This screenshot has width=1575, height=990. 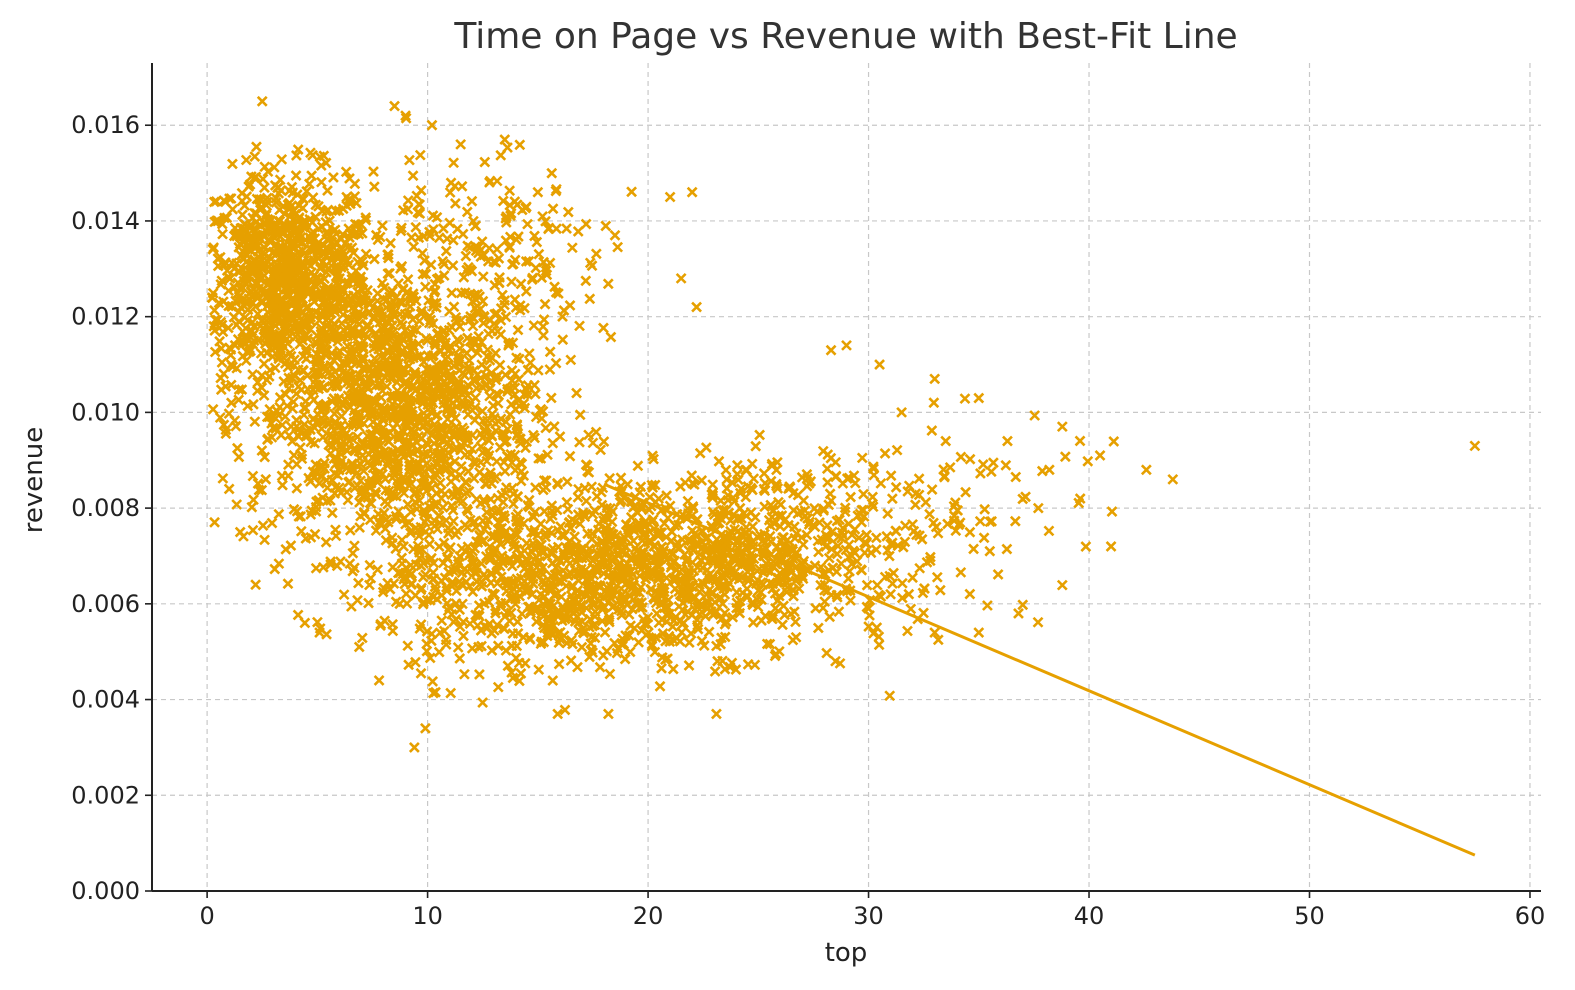 What do you see at coordinates (868, 916) in the screenshot?
I see `x-tick-label: 30` at bounding box center [868, 916].